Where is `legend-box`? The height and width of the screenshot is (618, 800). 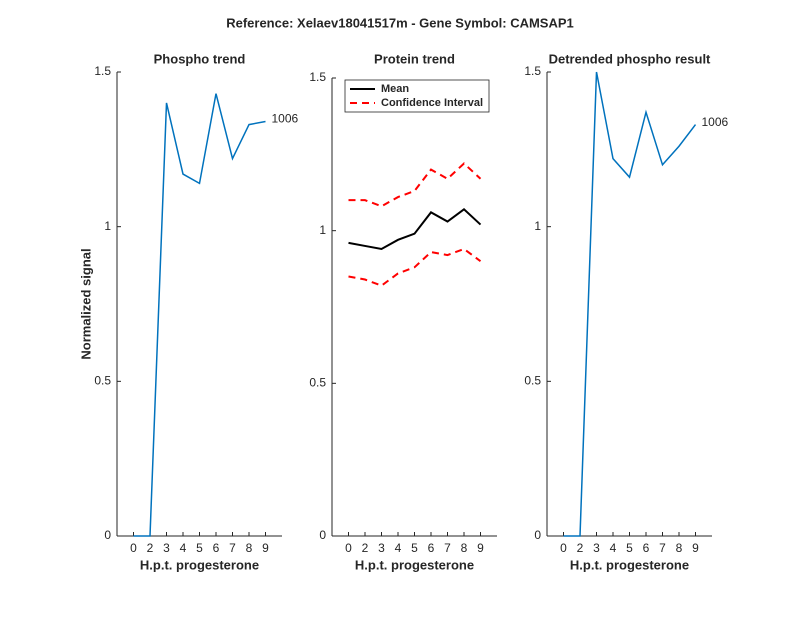 legend-box is located at coordinates (417, 96).